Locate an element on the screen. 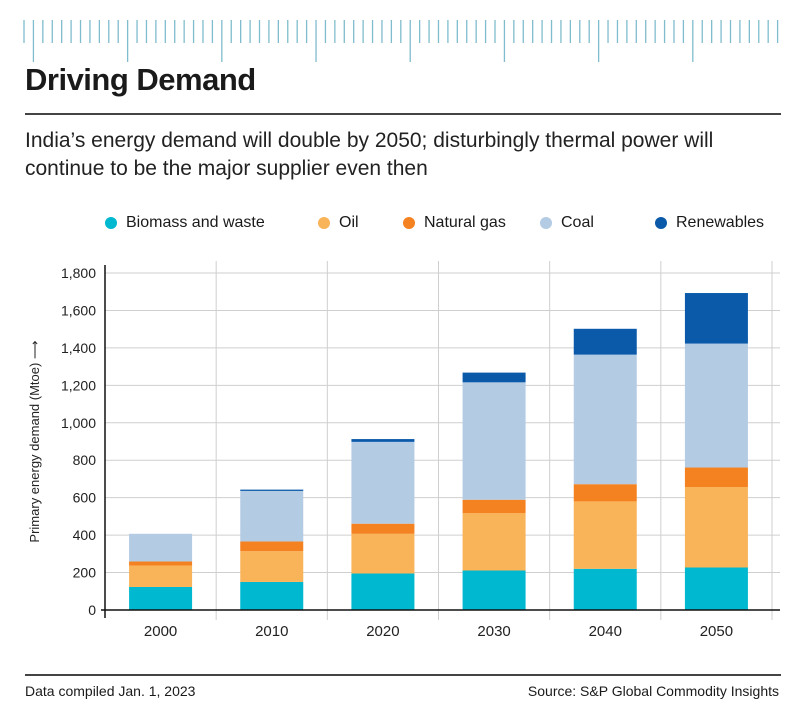 This screenshot has height=725, width=801. y-tick-label: 0 is located at coordinates (92, 610).